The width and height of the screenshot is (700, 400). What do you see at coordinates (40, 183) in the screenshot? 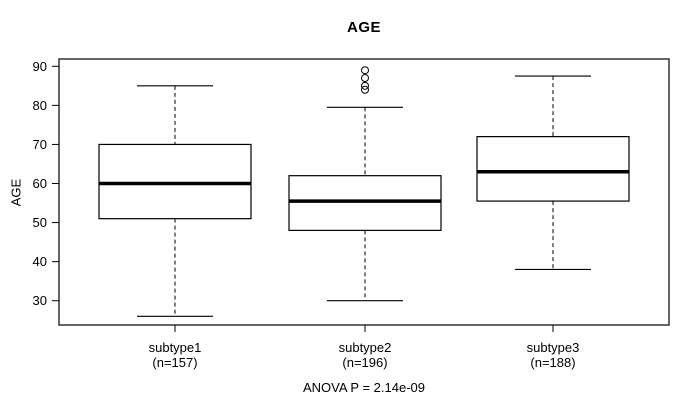
I see `y-tick-label: 60` at bounding box center [40, 183].